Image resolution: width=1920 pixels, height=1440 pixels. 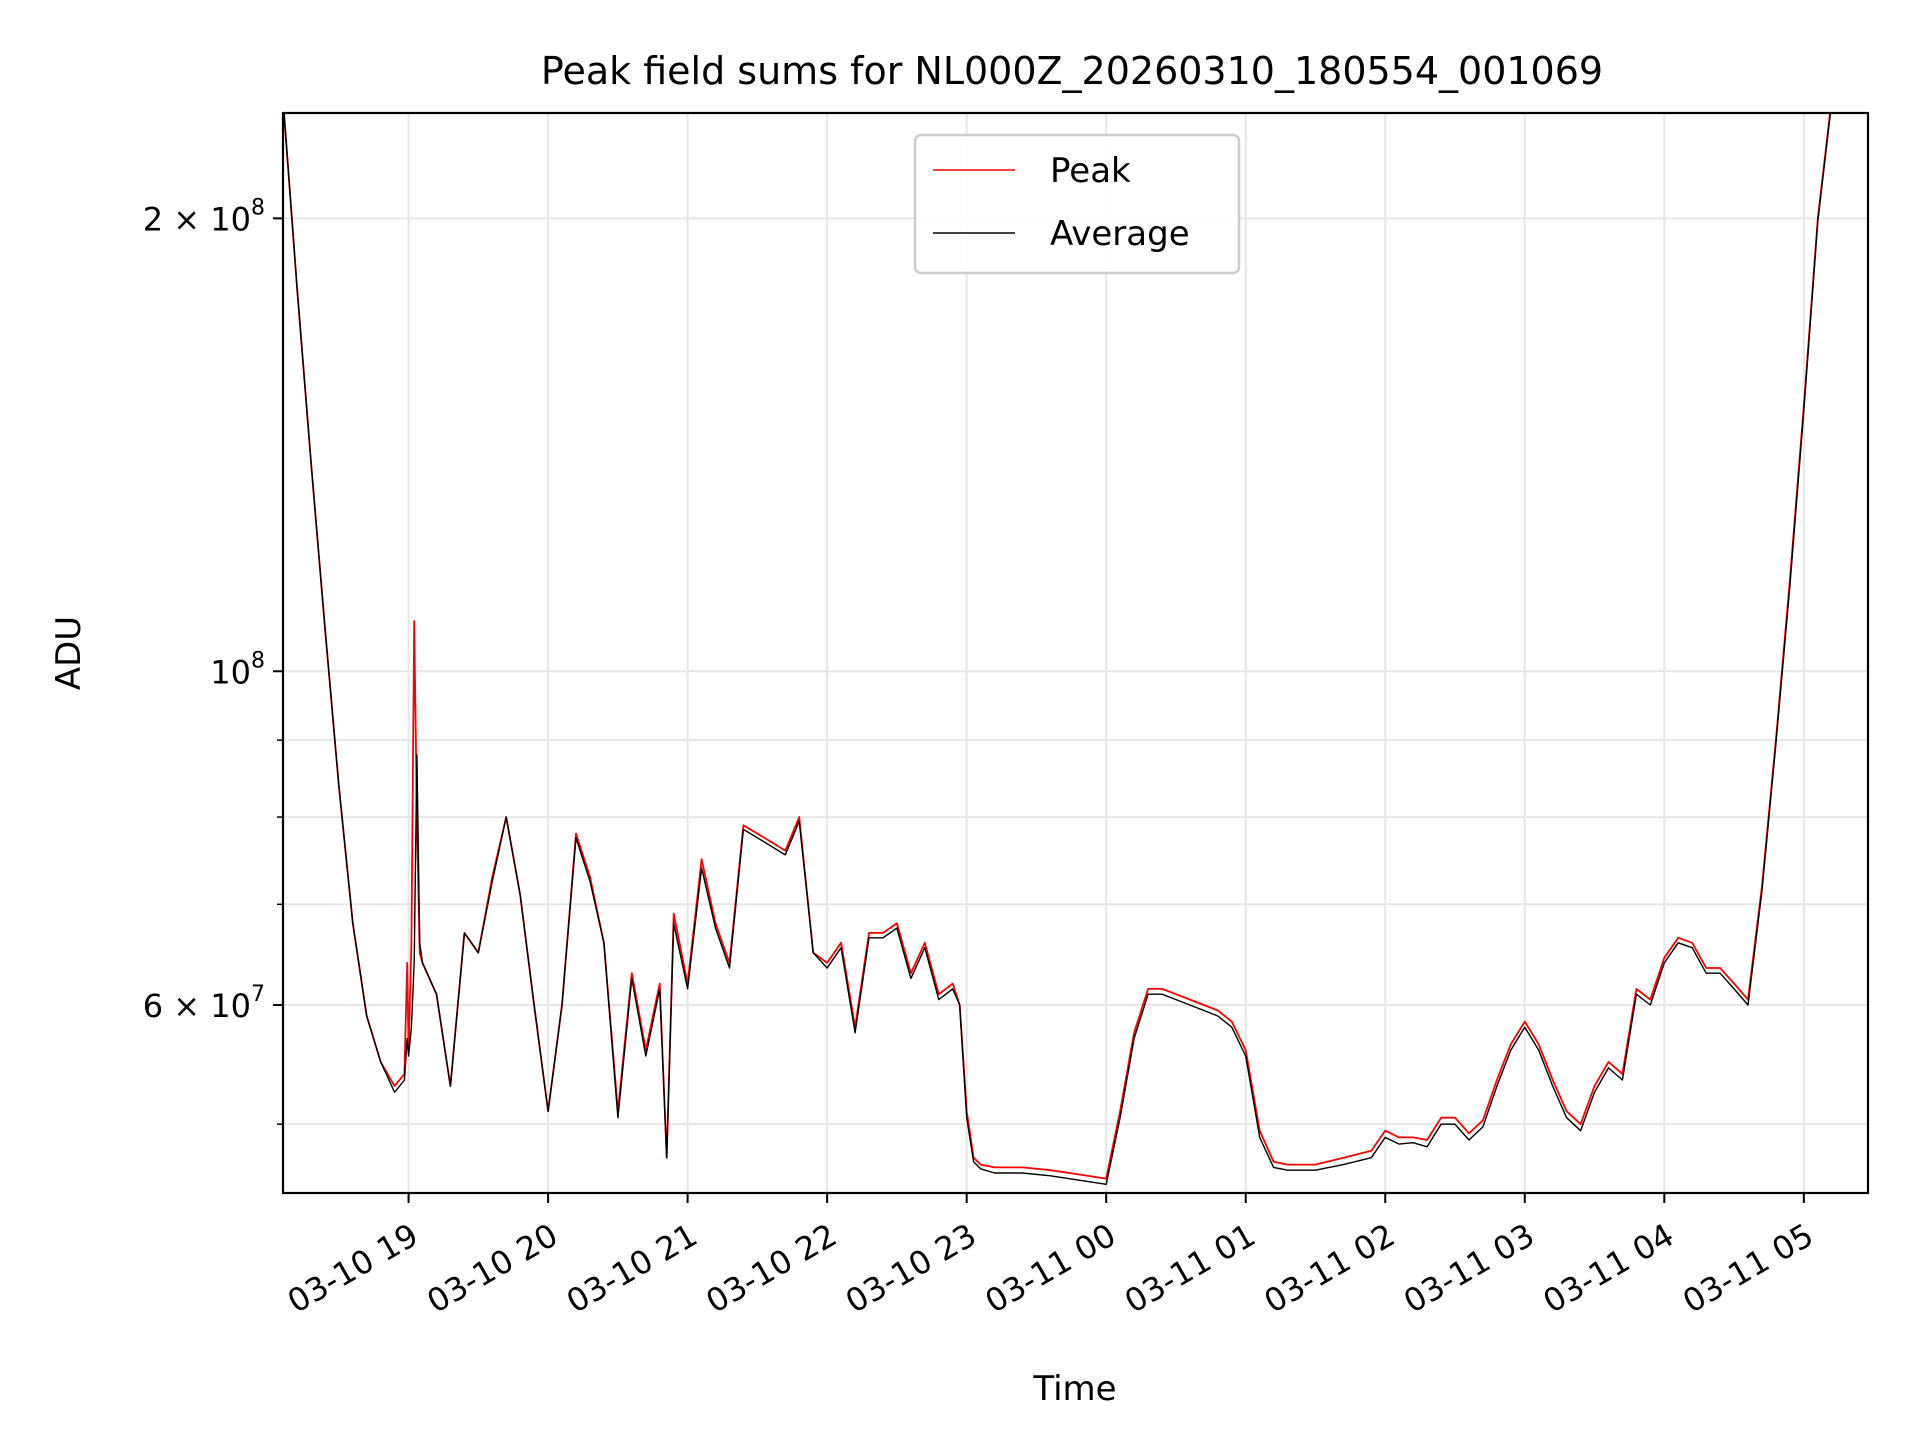 I want to click on y-tick-label: 6 × 107, so click(x=204, y=1003).